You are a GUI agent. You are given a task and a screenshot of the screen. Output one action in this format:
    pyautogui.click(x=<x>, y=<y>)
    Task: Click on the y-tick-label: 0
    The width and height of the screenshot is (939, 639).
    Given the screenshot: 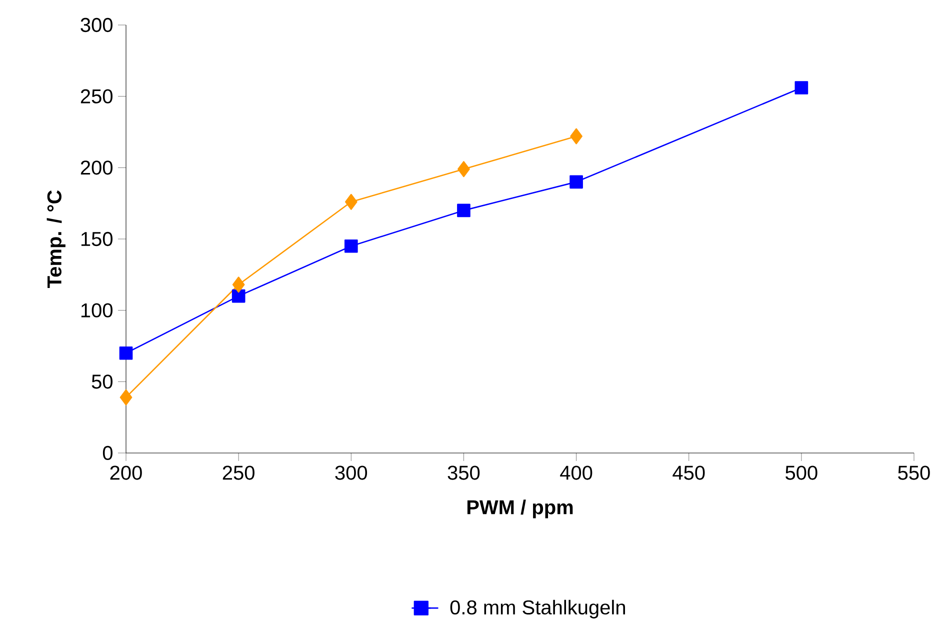 What is the action you would take?
    pyautogui.click(x=107, y=453)
    